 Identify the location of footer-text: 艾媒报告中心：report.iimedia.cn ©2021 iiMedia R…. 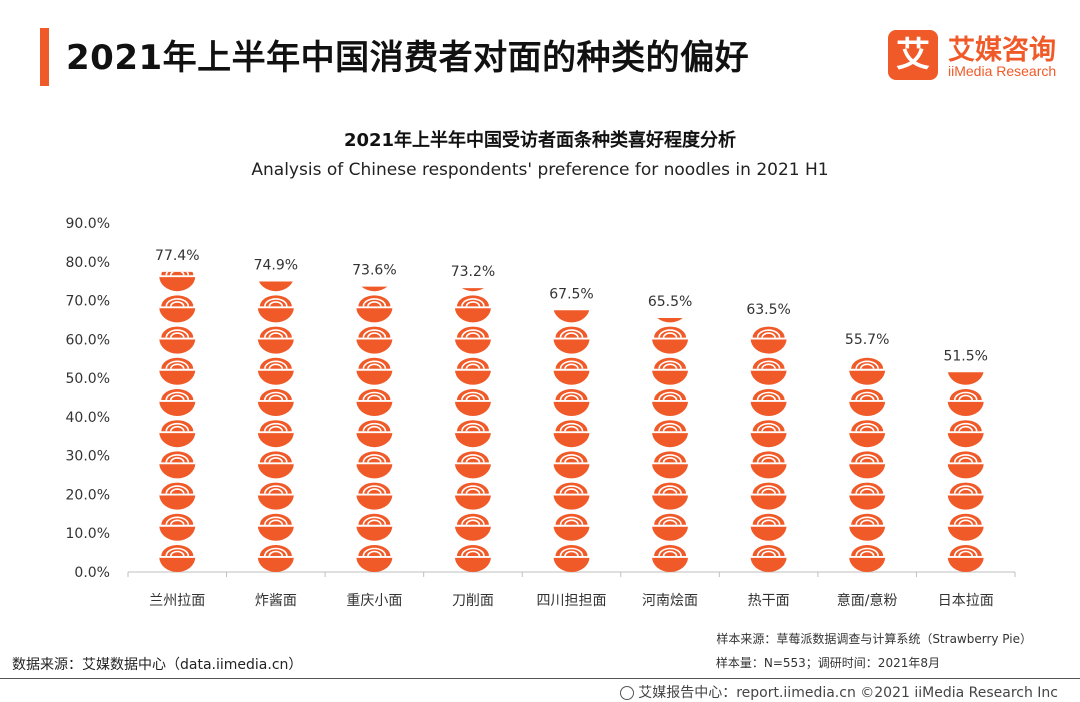
(848, 693).